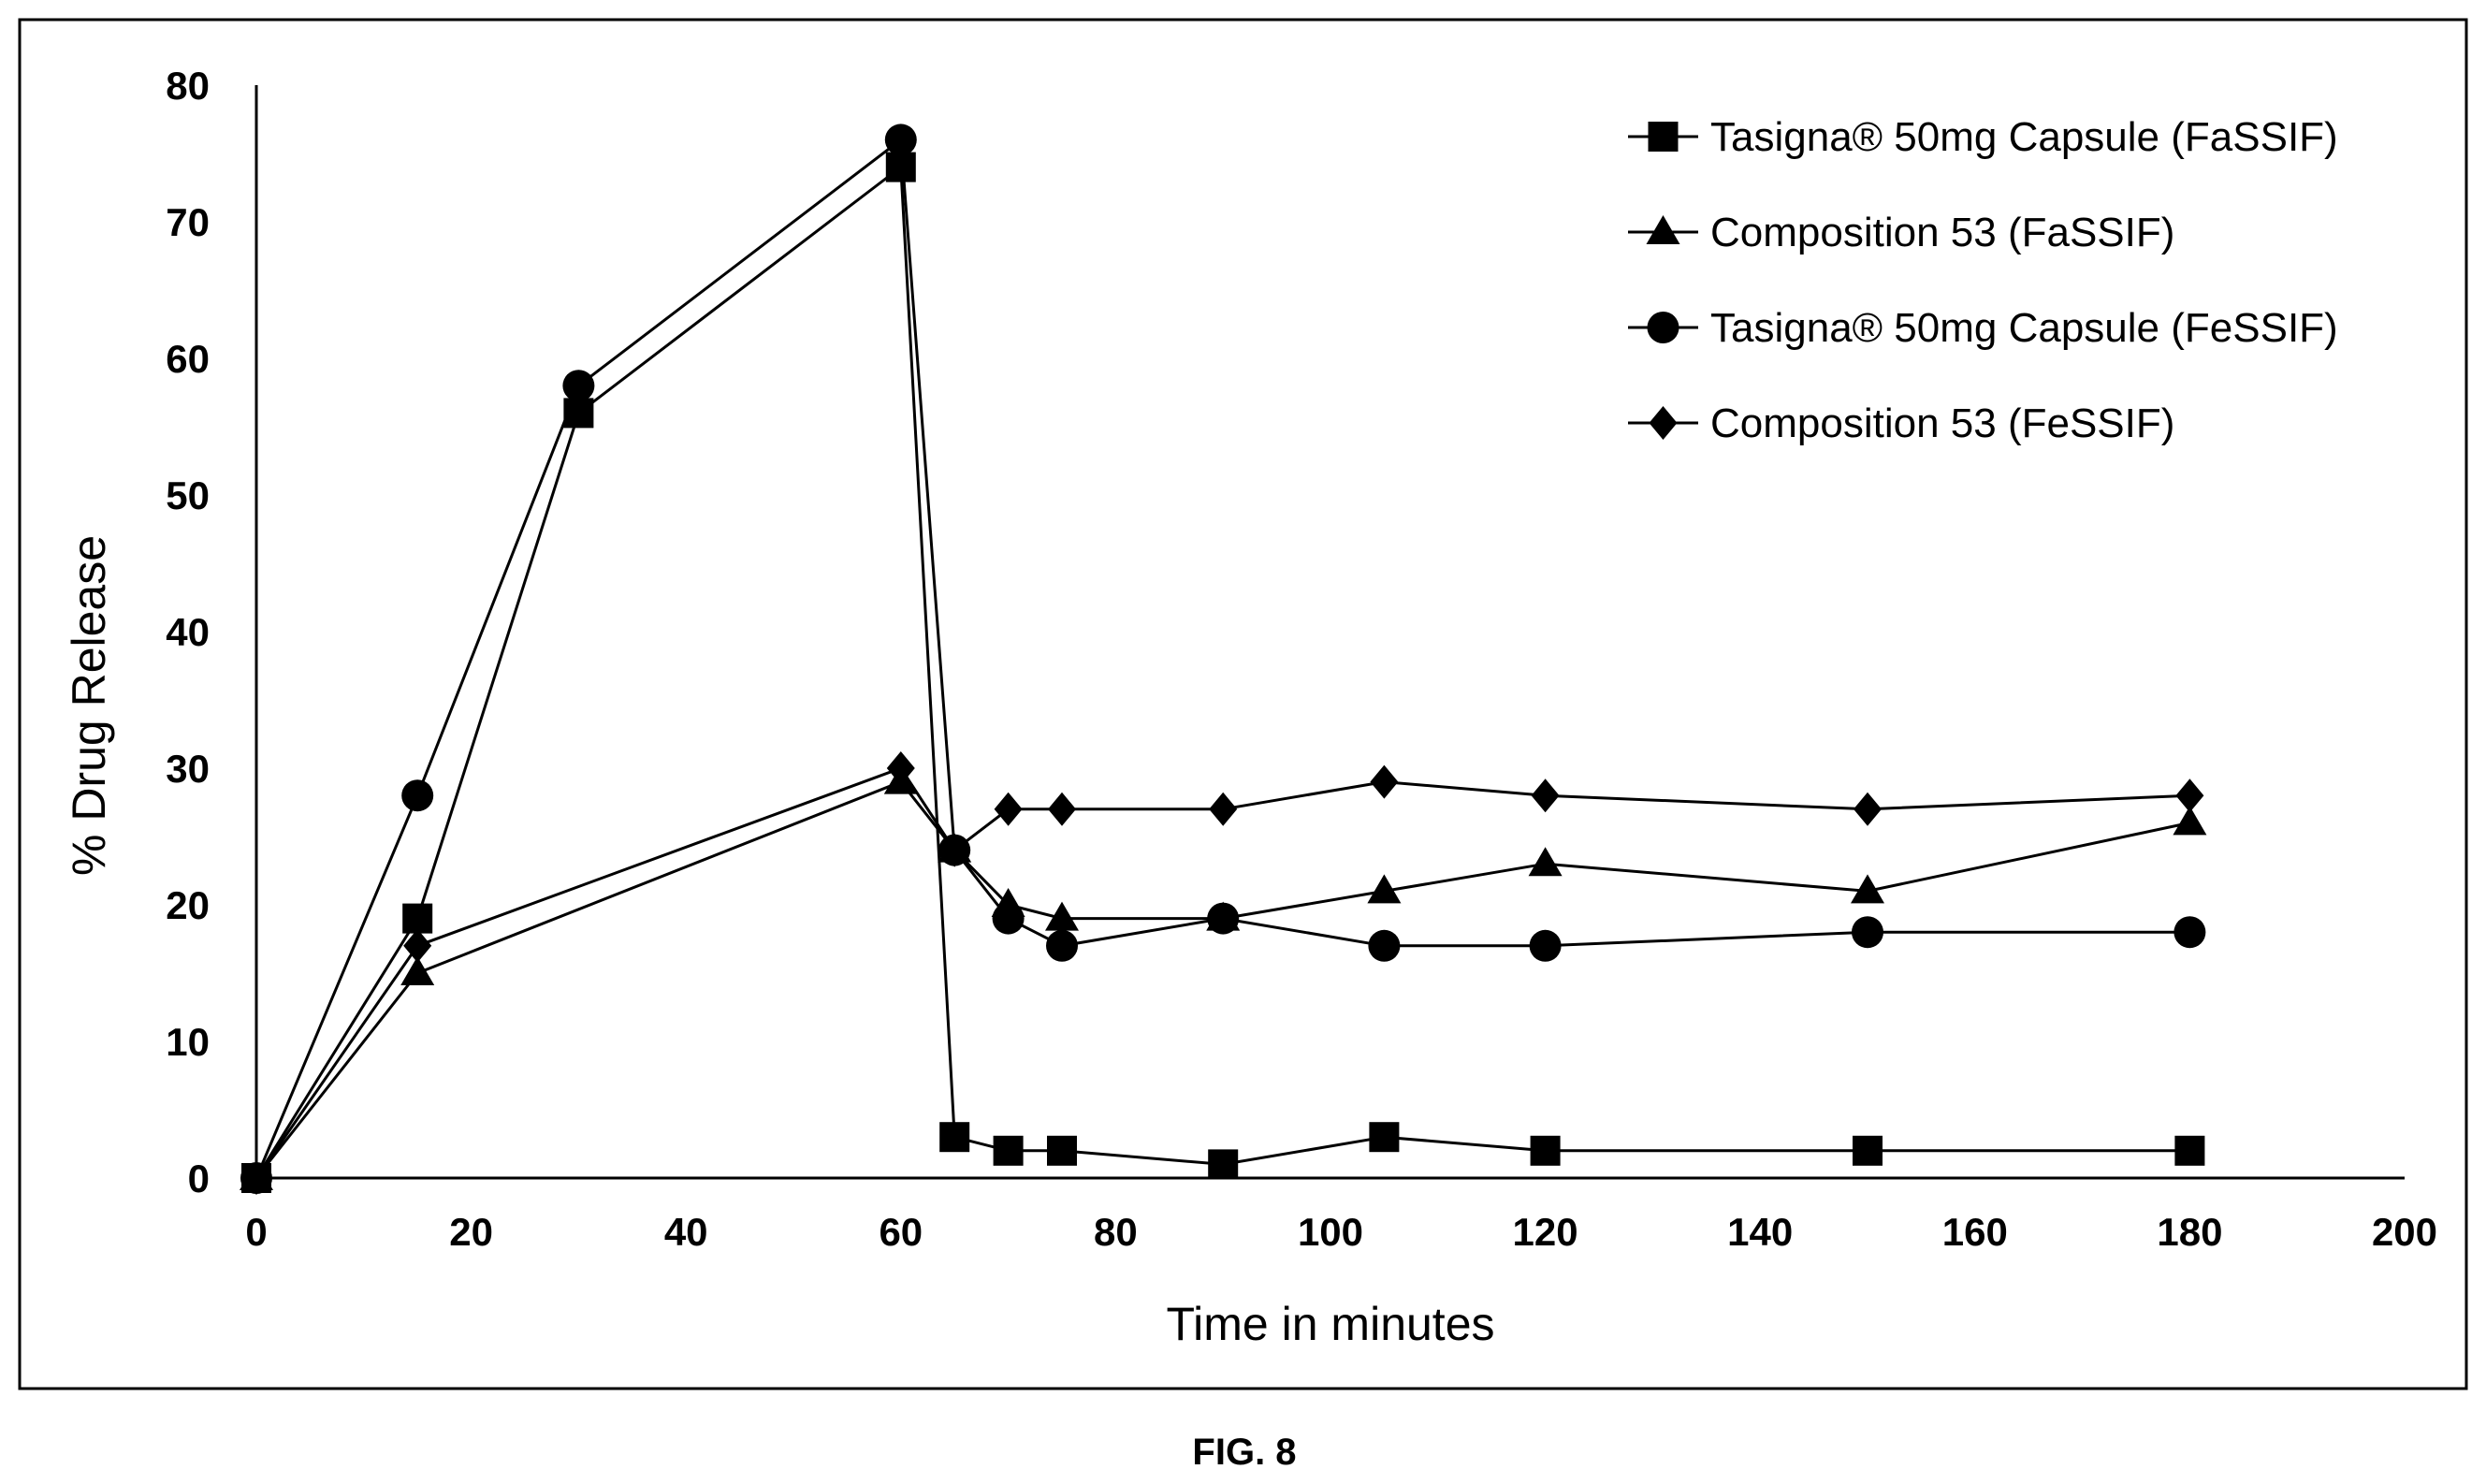 The image size is (2486, 1484). I want to click on legend-entry: Tasigna® 50mg Capsule (FeSSIF), so click(1983, 328).